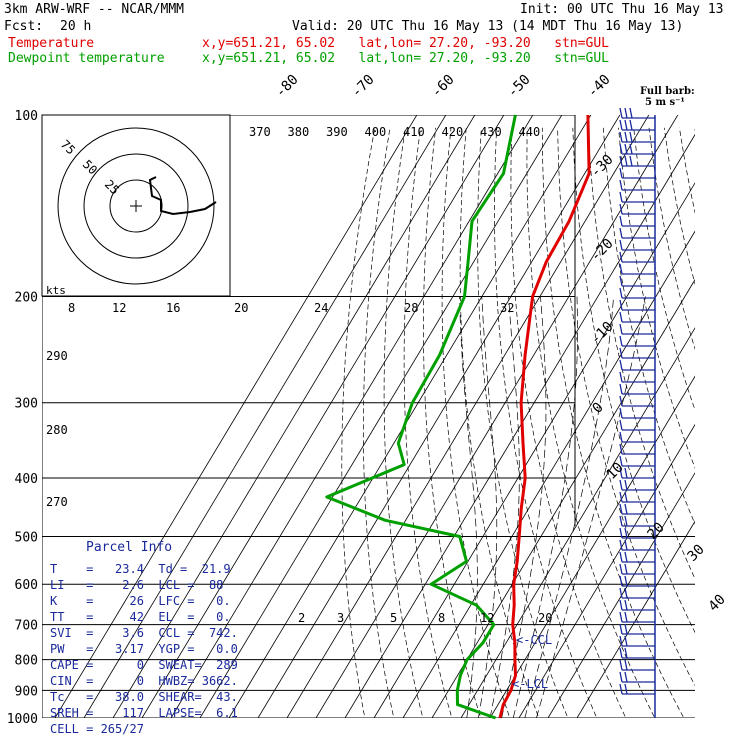  What do you see at coordinates (599, 86) in the screenshot?
I see `isotherm-tick-label: -40` at bounding box center [599, 86].